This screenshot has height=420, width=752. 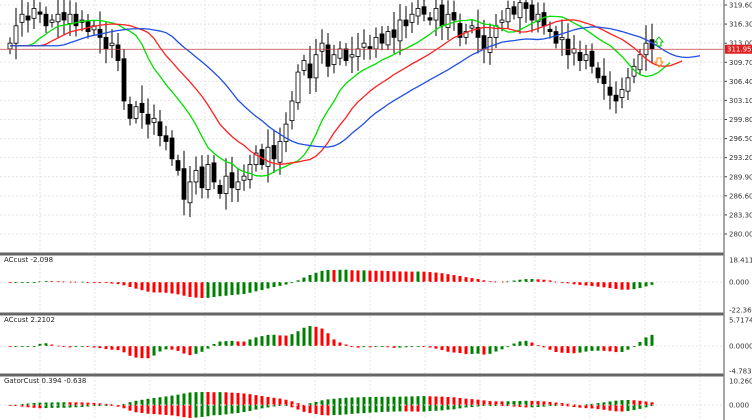 What do you see at coordinates (740, 63) in the screenshot?
I see `price-tick-label: 309.70` at bounding box center [740, 63].